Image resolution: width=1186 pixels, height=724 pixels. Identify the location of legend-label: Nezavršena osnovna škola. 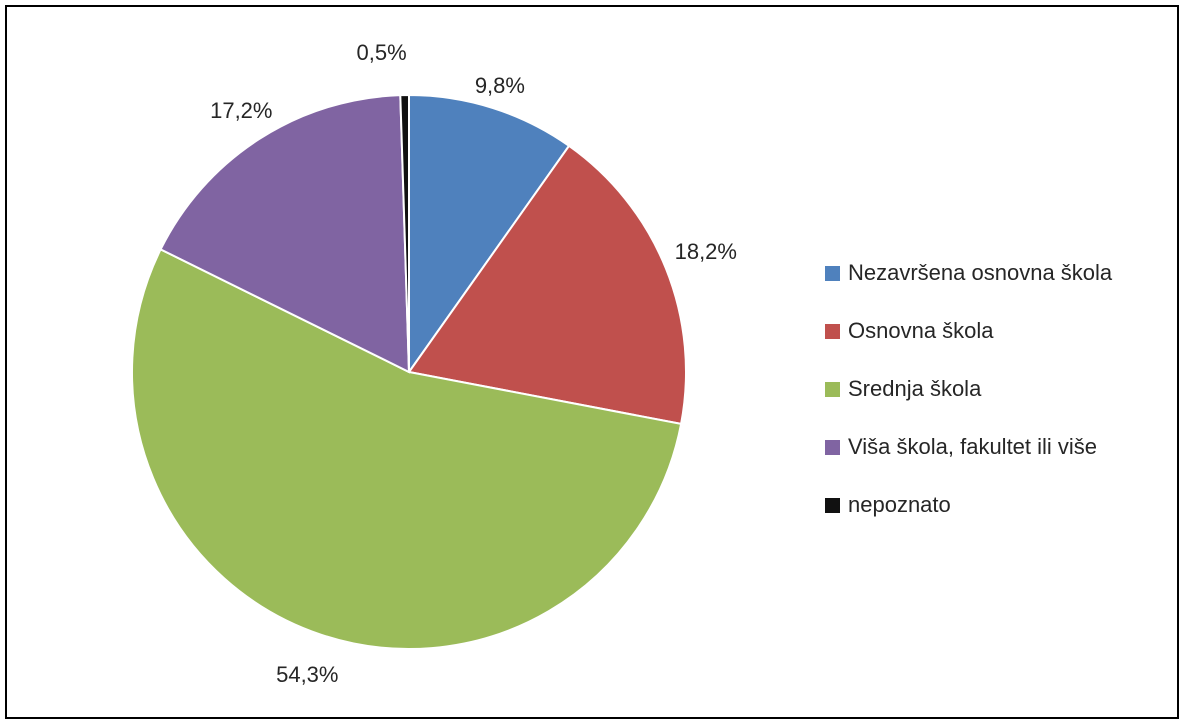
(980, 272).